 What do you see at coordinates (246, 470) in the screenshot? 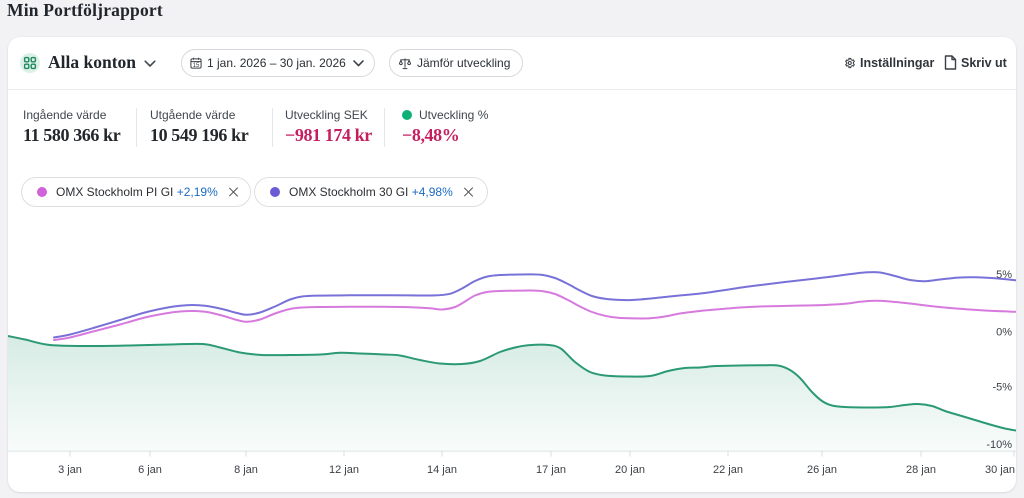
I see `svg-text: 8 jan` at bounding box center [246, 470].